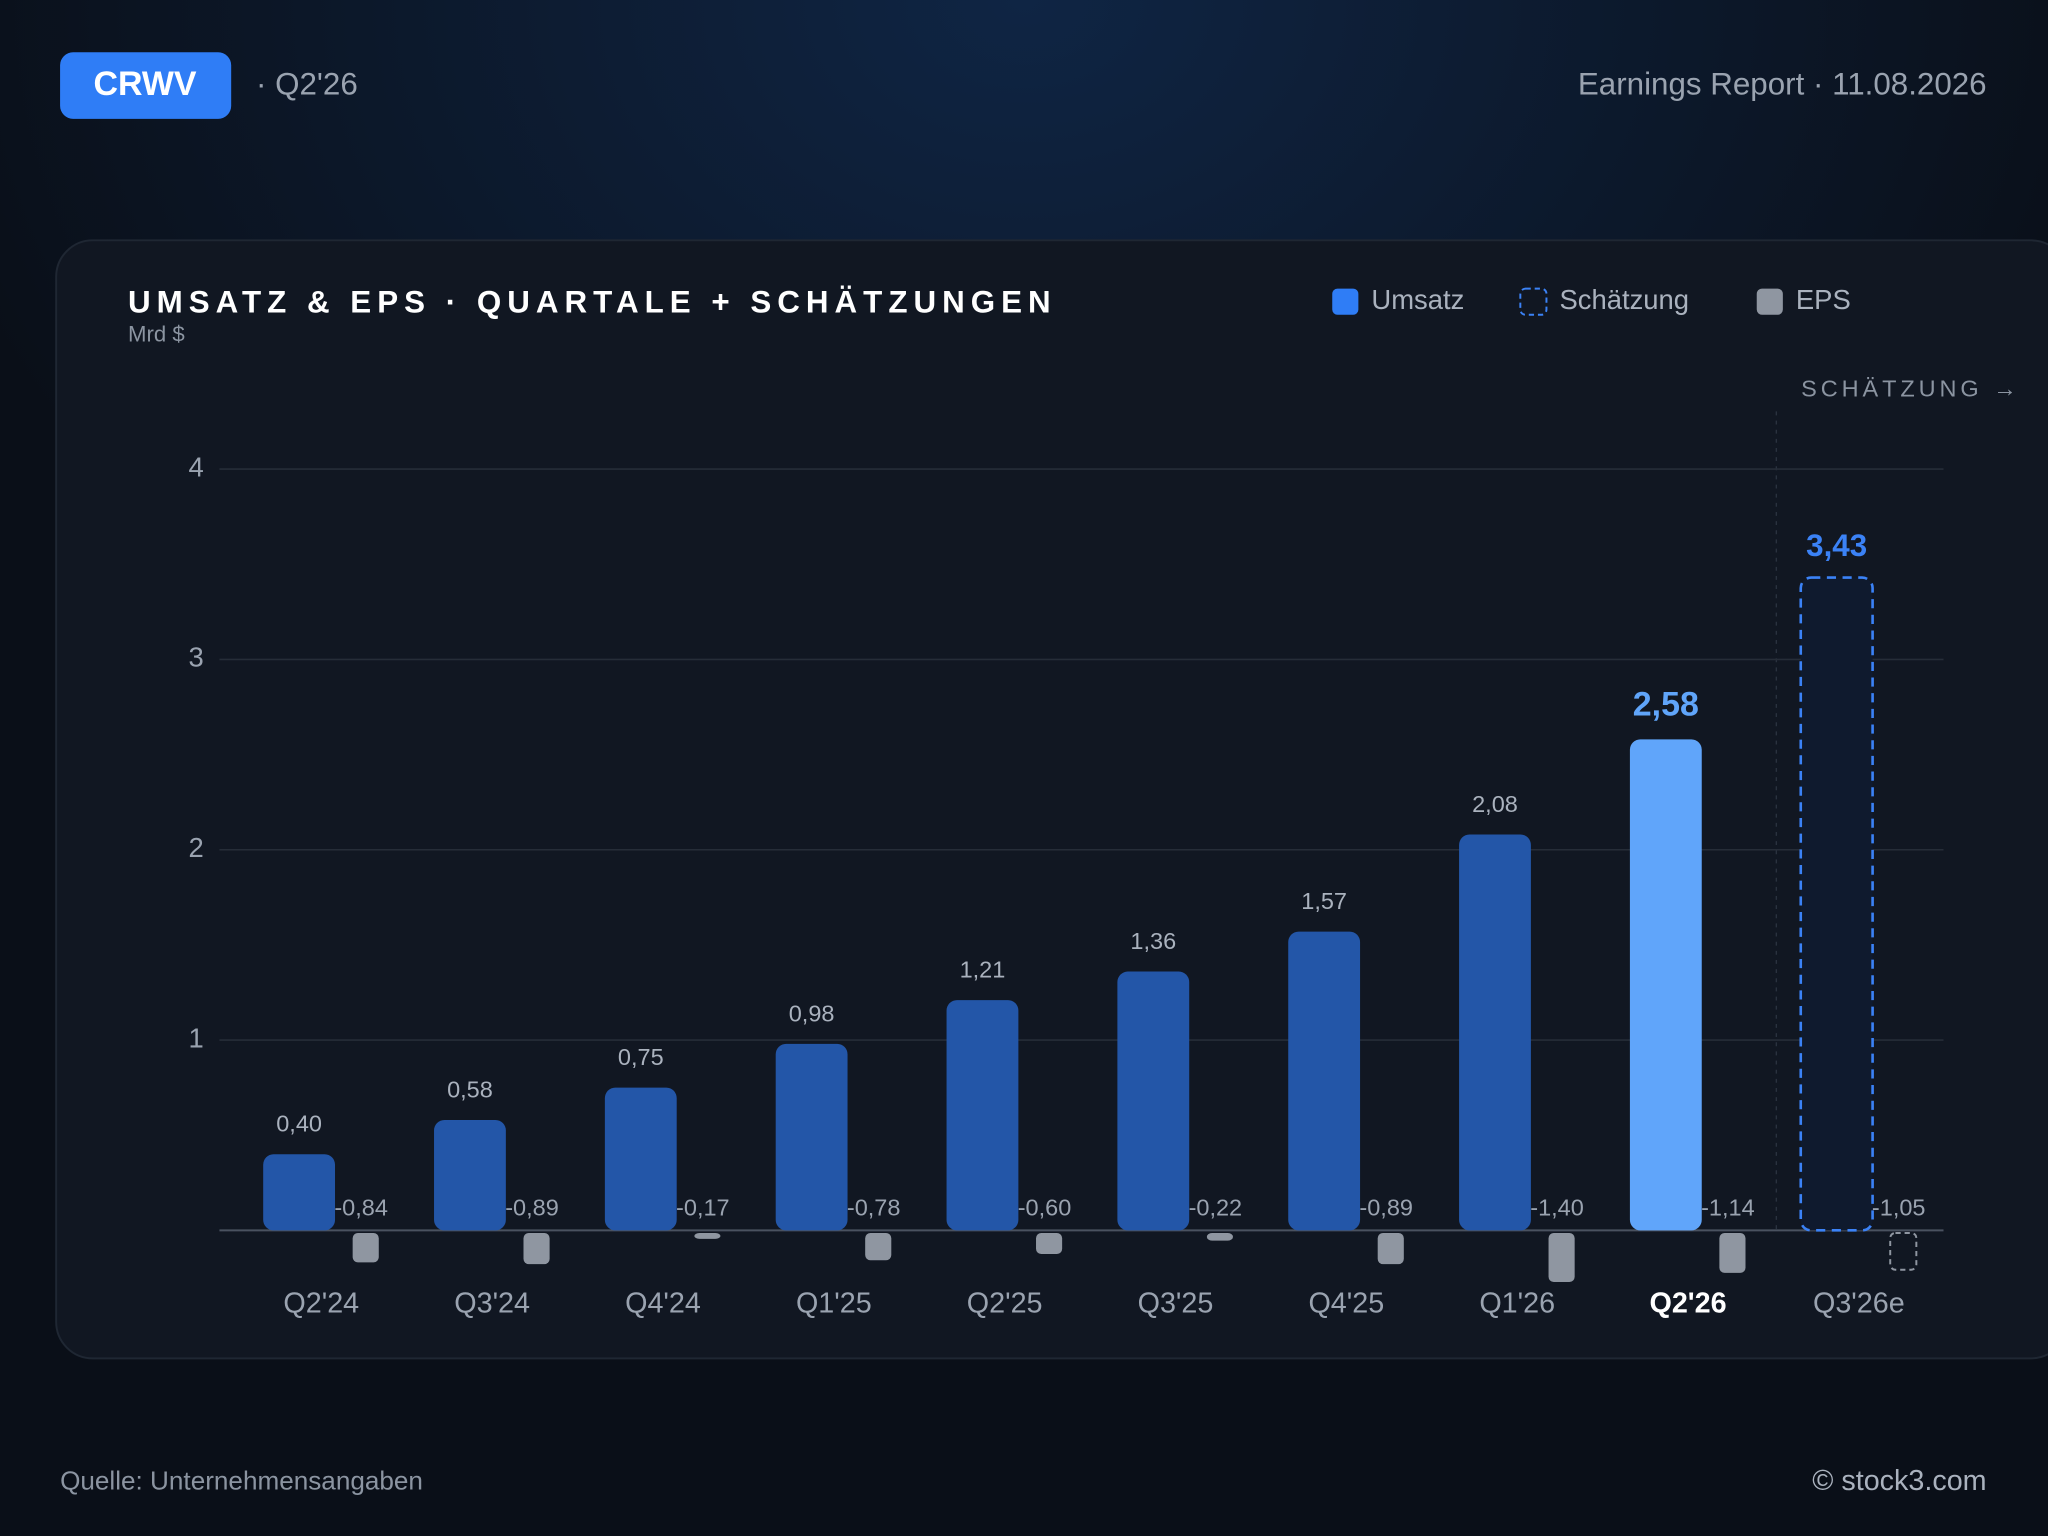  Describe the element at coordinates (361, 1208) in the screenshot. I see `eps-value-label: -0,84` at that location.